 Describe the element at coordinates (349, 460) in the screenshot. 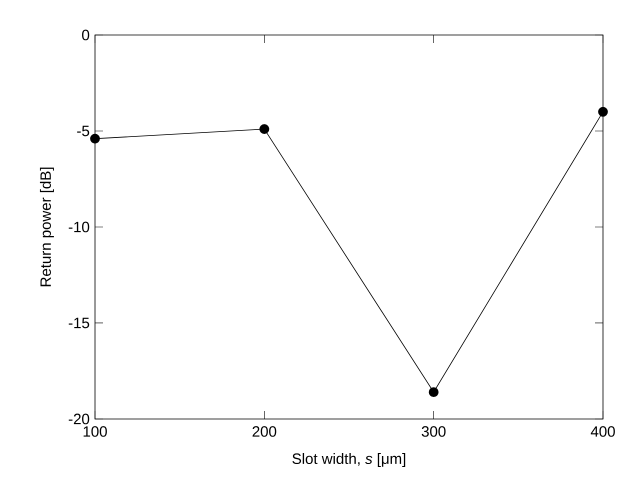

I see `x-axis-title: Slot width, s [μm]` at that location.